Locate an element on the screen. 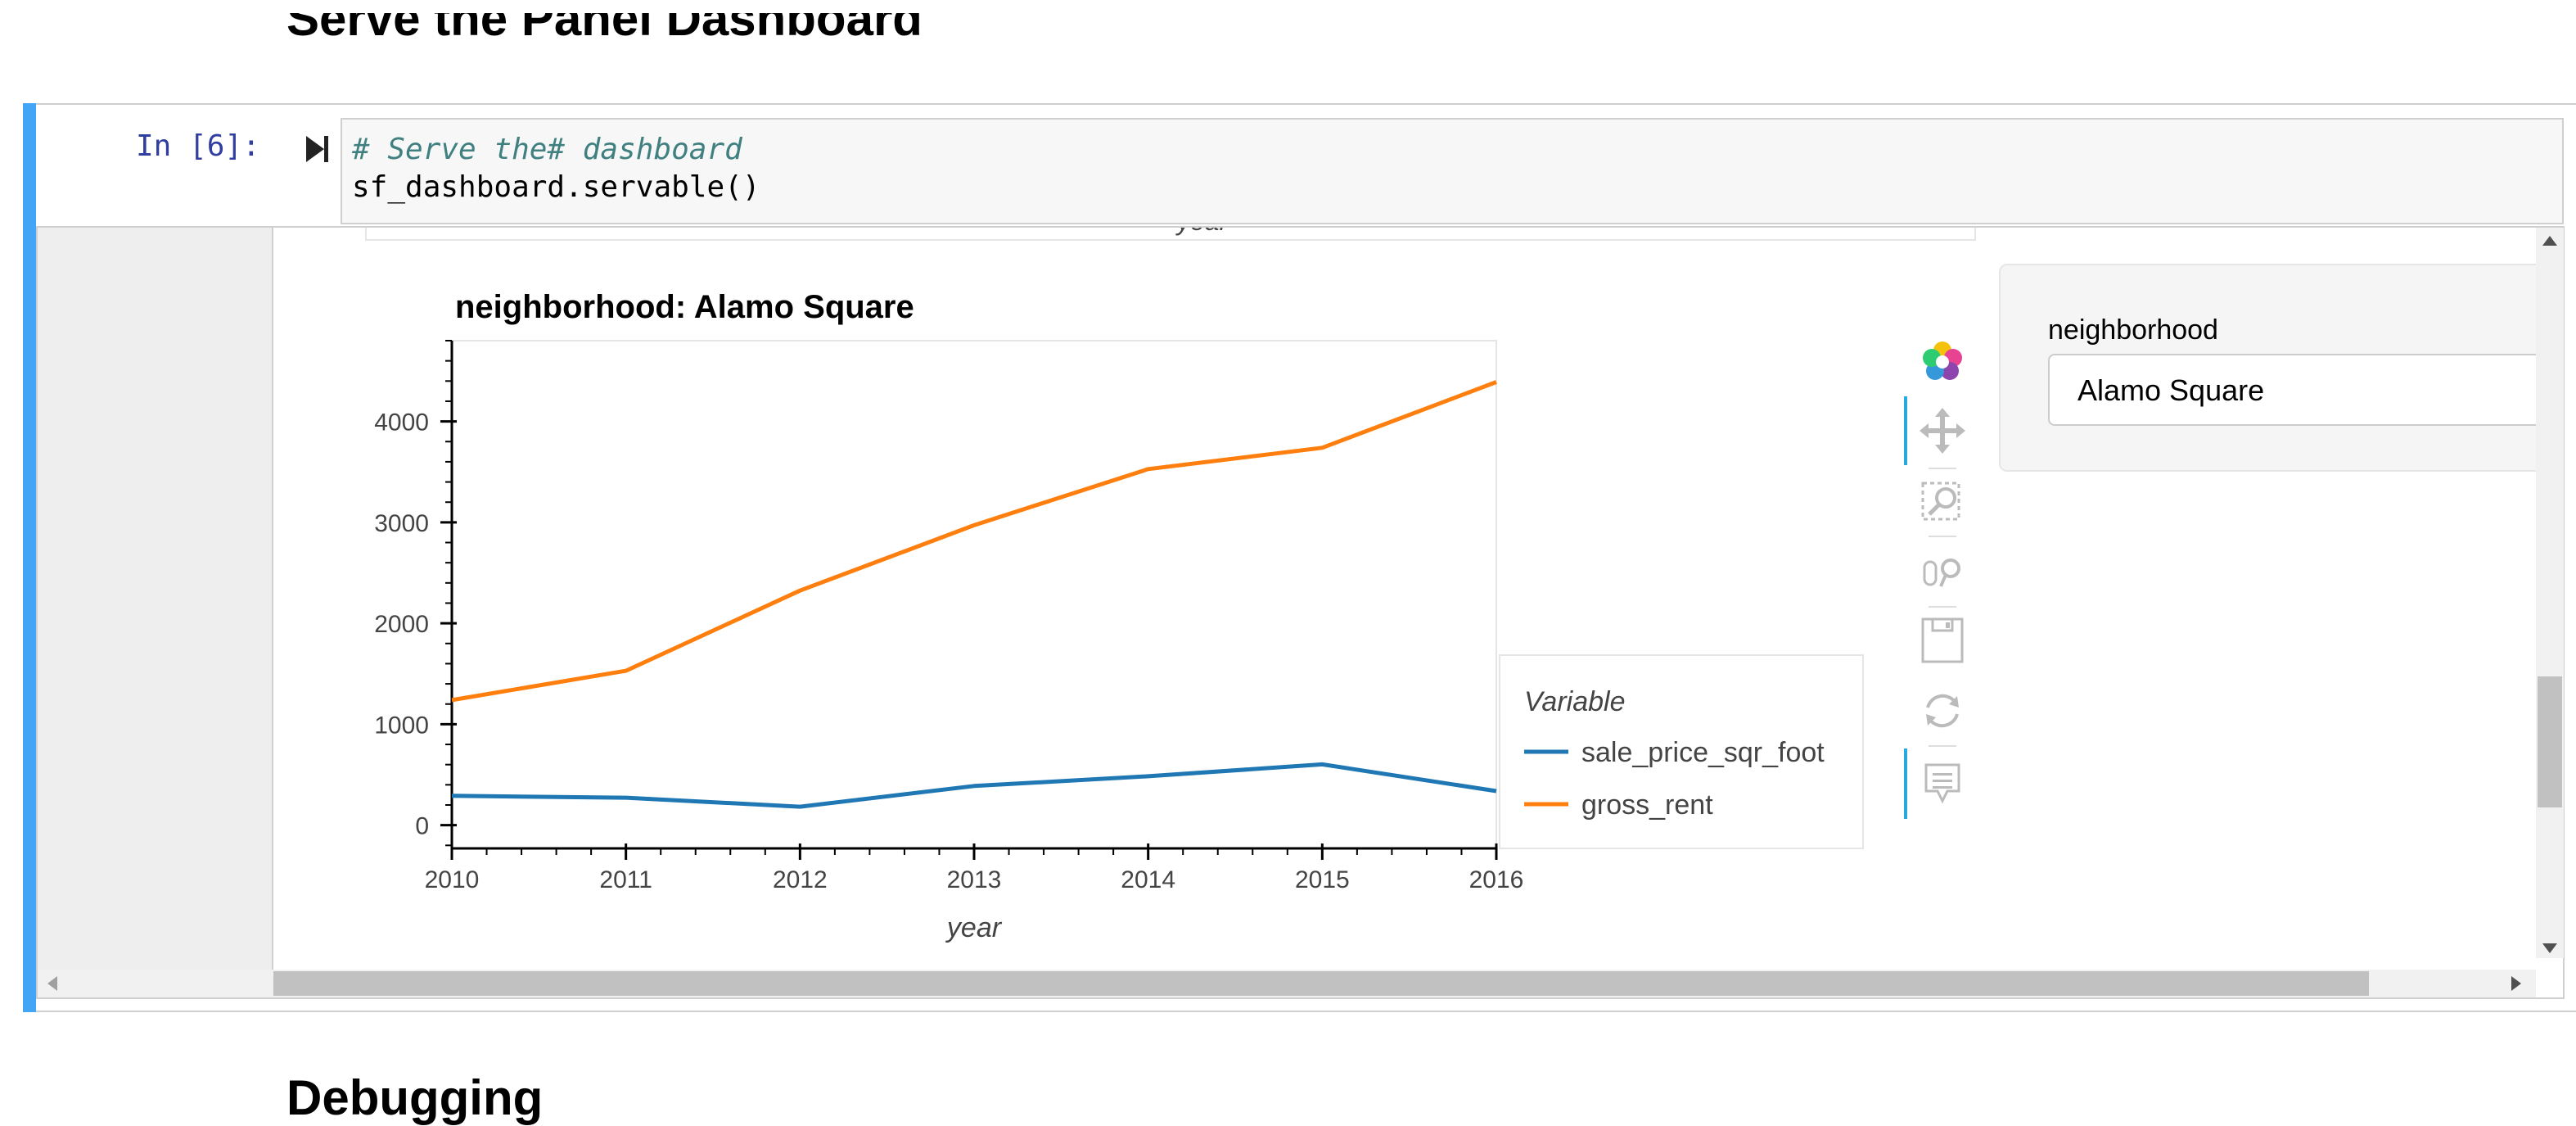 Image resolution: width=2576 pixels, height=1126 pixels. x-axis-label: year is located at coordinates (974, 927).